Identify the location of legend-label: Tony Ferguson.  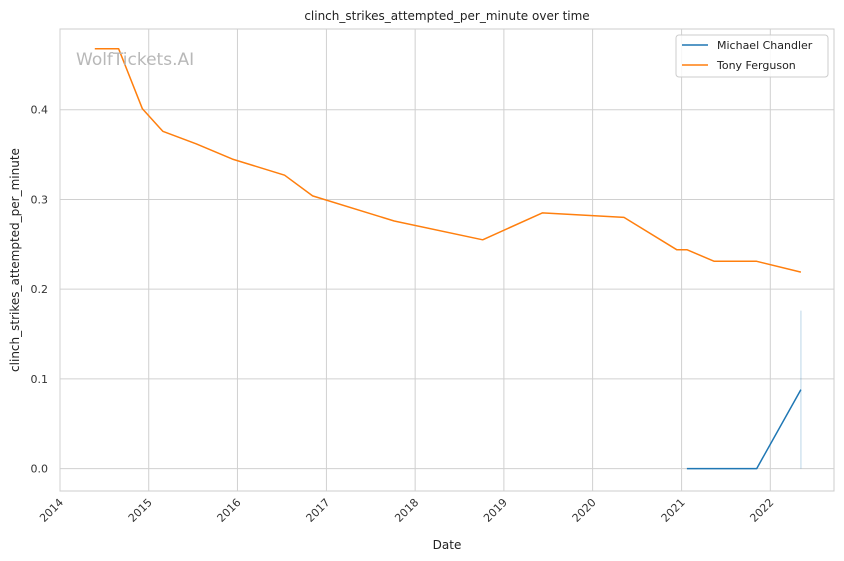
(756, 65).